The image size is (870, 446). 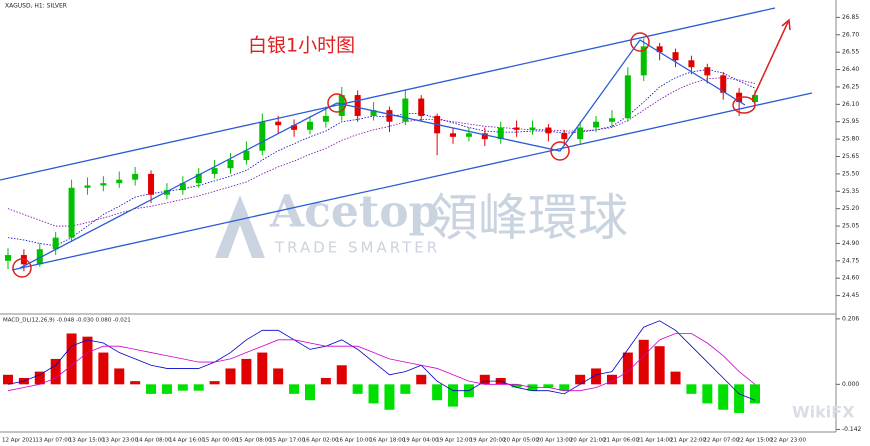 I want to click on y-tick-label: 26.70, so click(x=850, y=34).